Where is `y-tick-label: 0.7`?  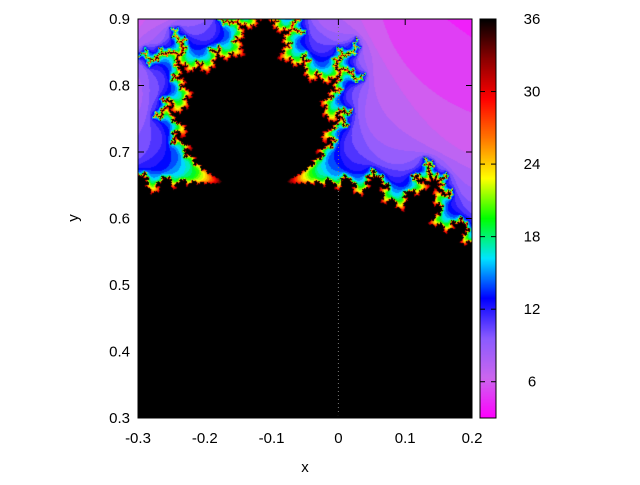 y-tick-label: 0.7 is located at coordinates (119, 152).